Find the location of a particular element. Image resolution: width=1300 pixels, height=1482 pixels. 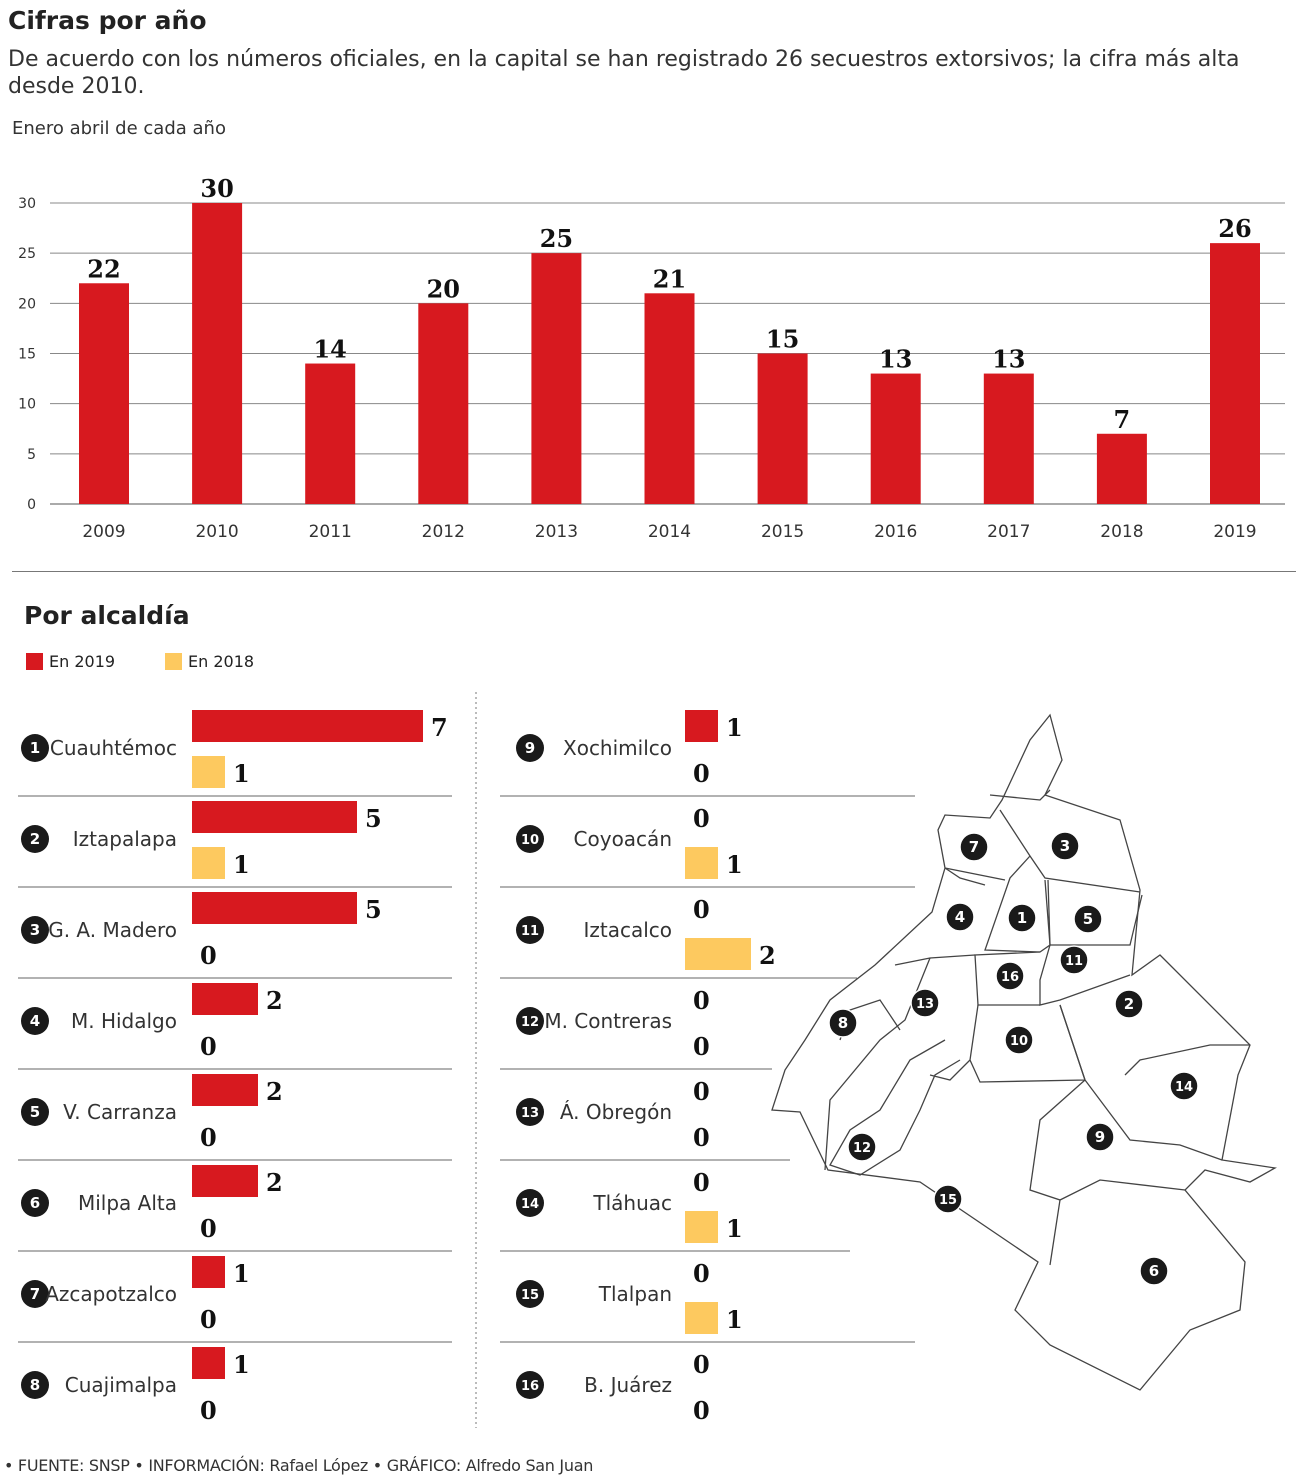

x-tick-label: 2016 is located at coordinates (895, 532).